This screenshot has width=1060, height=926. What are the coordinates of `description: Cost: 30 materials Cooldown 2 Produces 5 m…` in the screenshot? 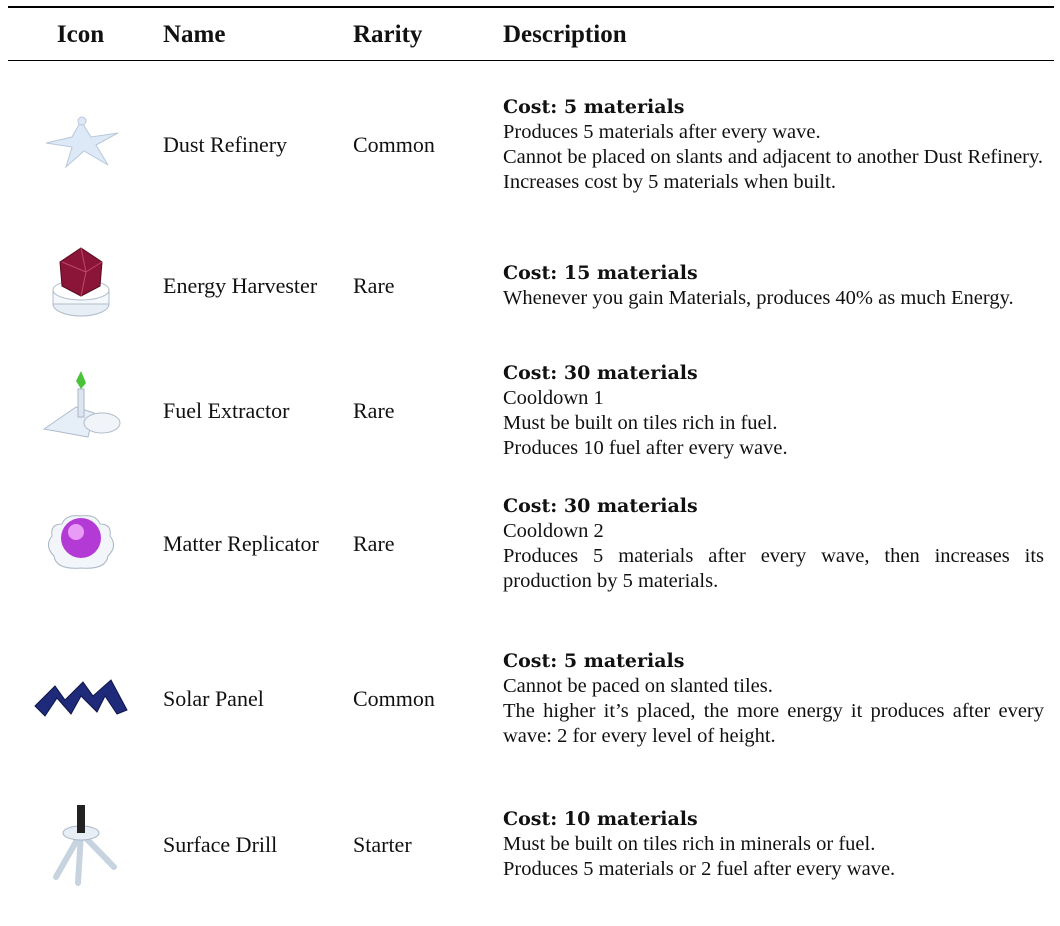 It's located at (773, 544).